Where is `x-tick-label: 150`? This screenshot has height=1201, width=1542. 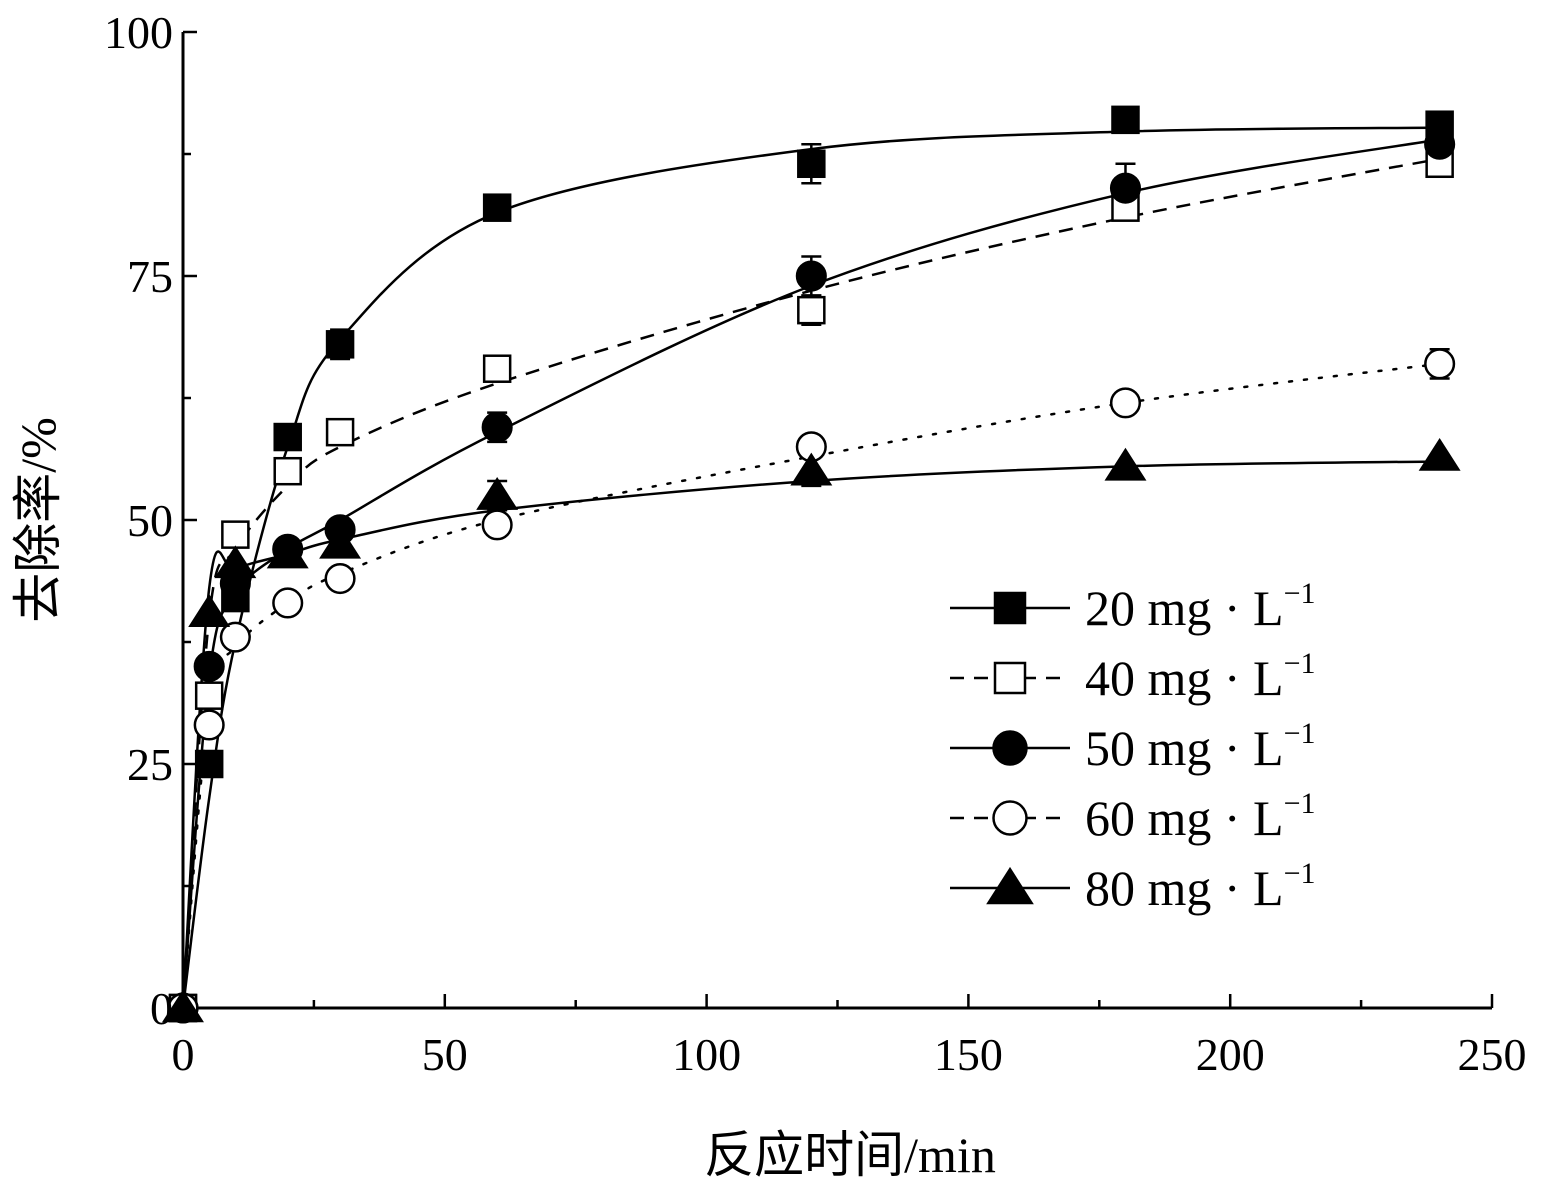
x-tick-label: 150 is located at coordinates (968, 1054).